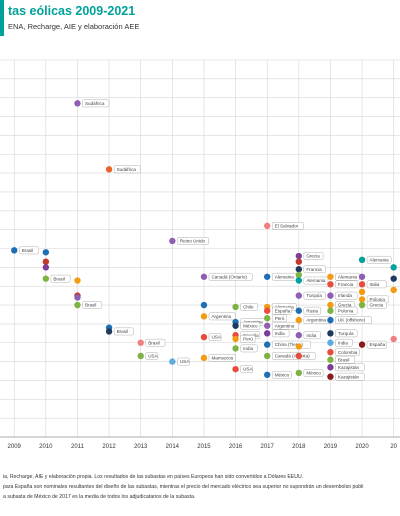 The width and height of the screenshot is (400, 516). I want to click on point-label: El Salvador, so click(287, 225).